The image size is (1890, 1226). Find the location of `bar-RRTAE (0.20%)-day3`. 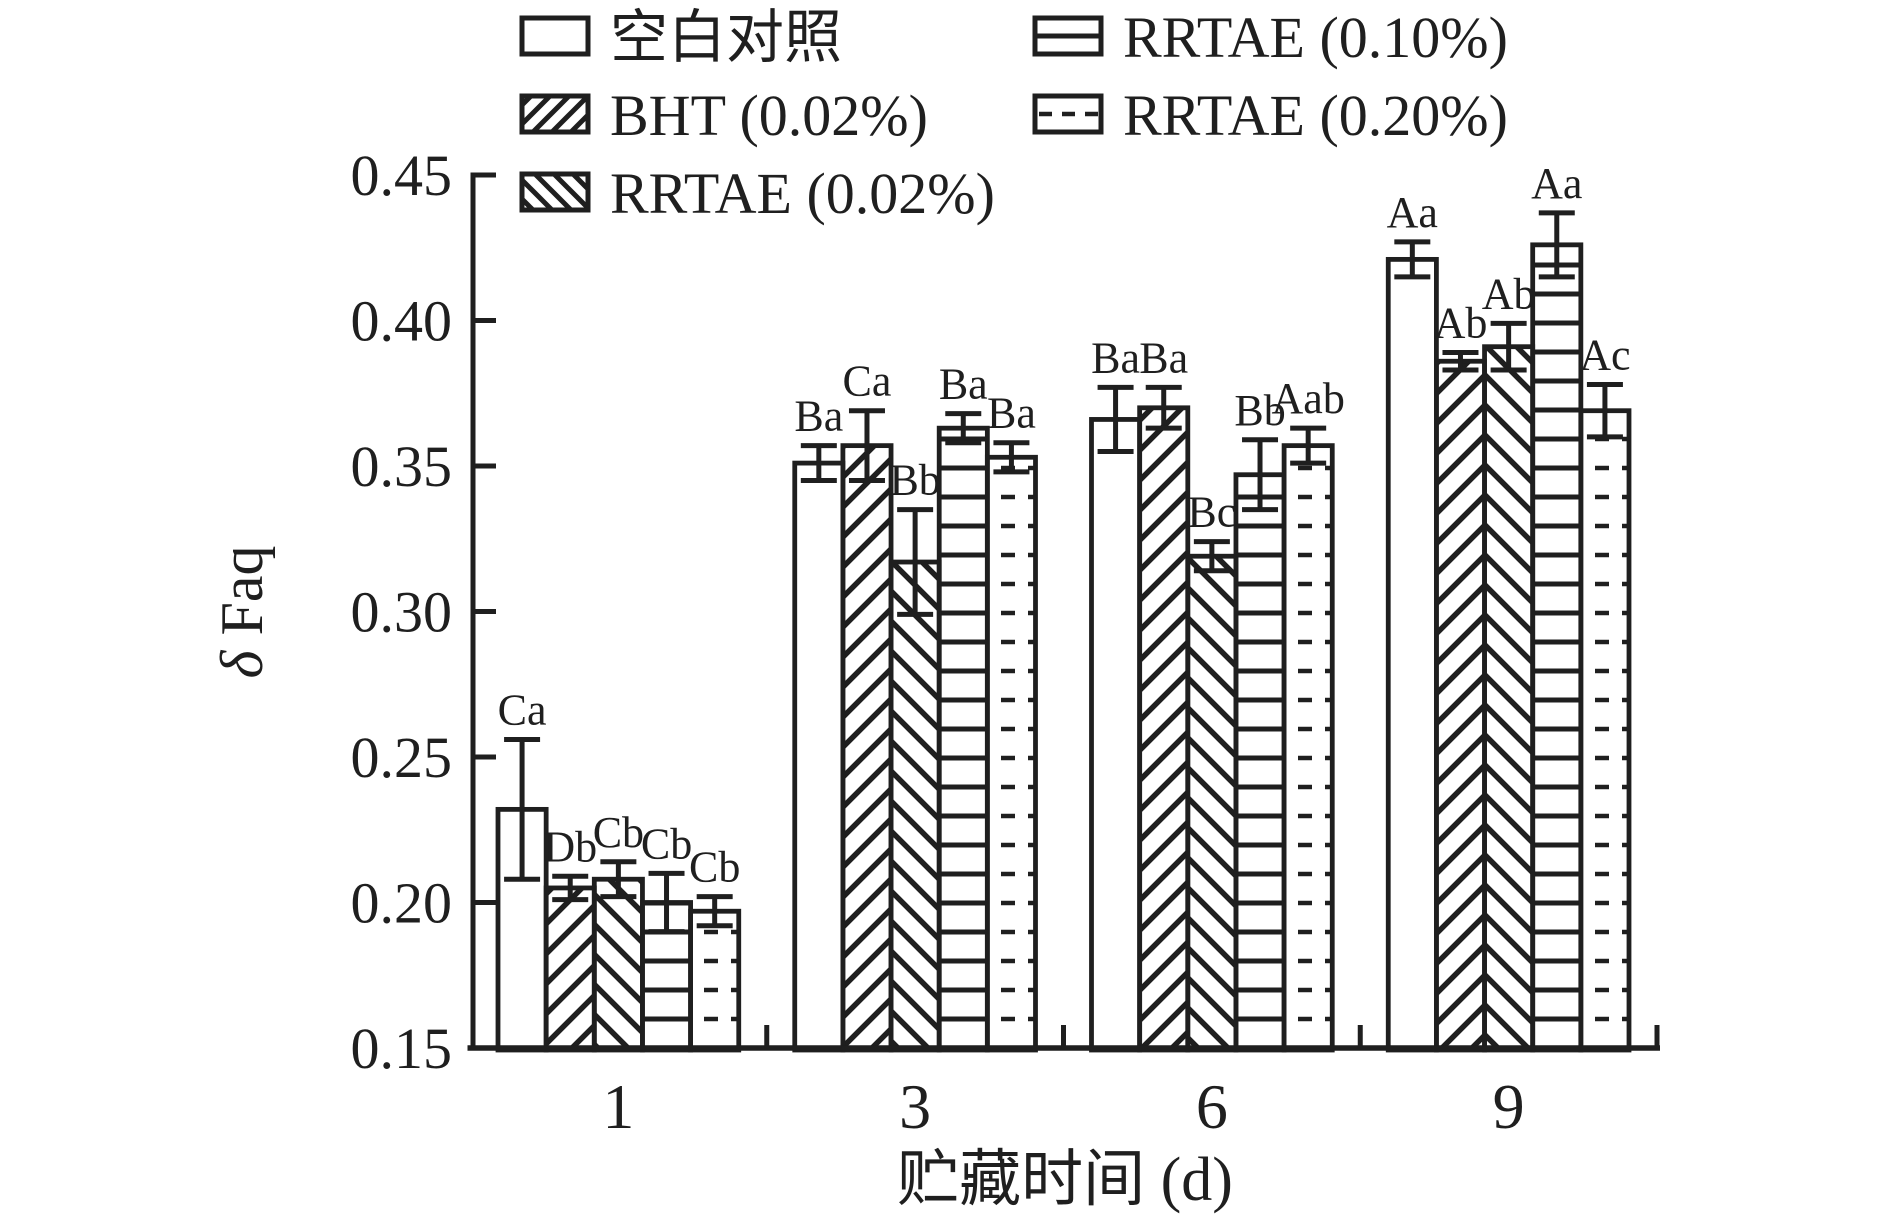

bar-RRTAE (0.20%)-day3 is located at coordinates (1011, 753).